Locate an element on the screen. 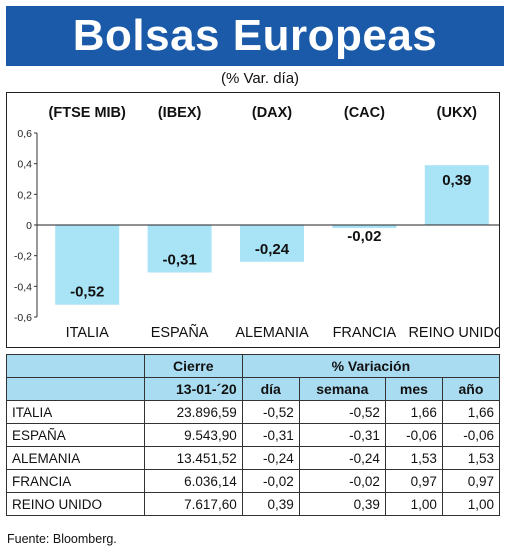 The height and width of the screenshot is (552, 520). y-tick-label: -0,4 is located at coordinates (23, 287).